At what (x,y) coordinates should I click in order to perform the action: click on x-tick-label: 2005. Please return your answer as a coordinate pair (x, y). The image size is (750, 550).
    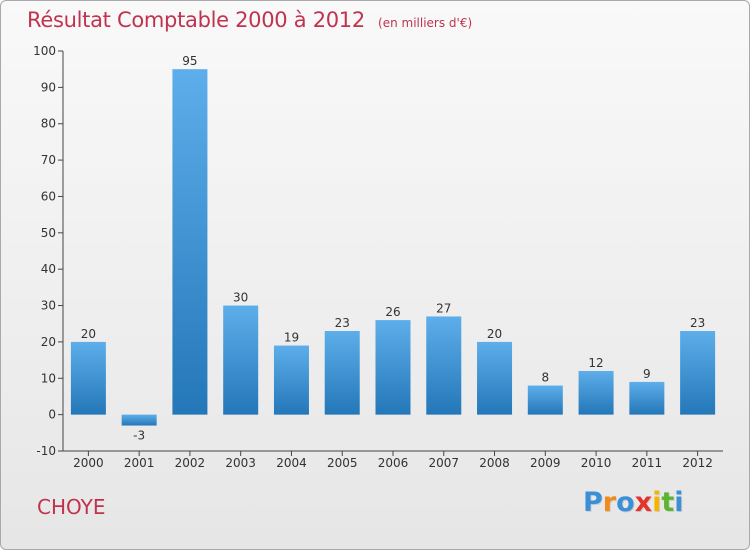
    Looking at the image, I should click on (342, 463).